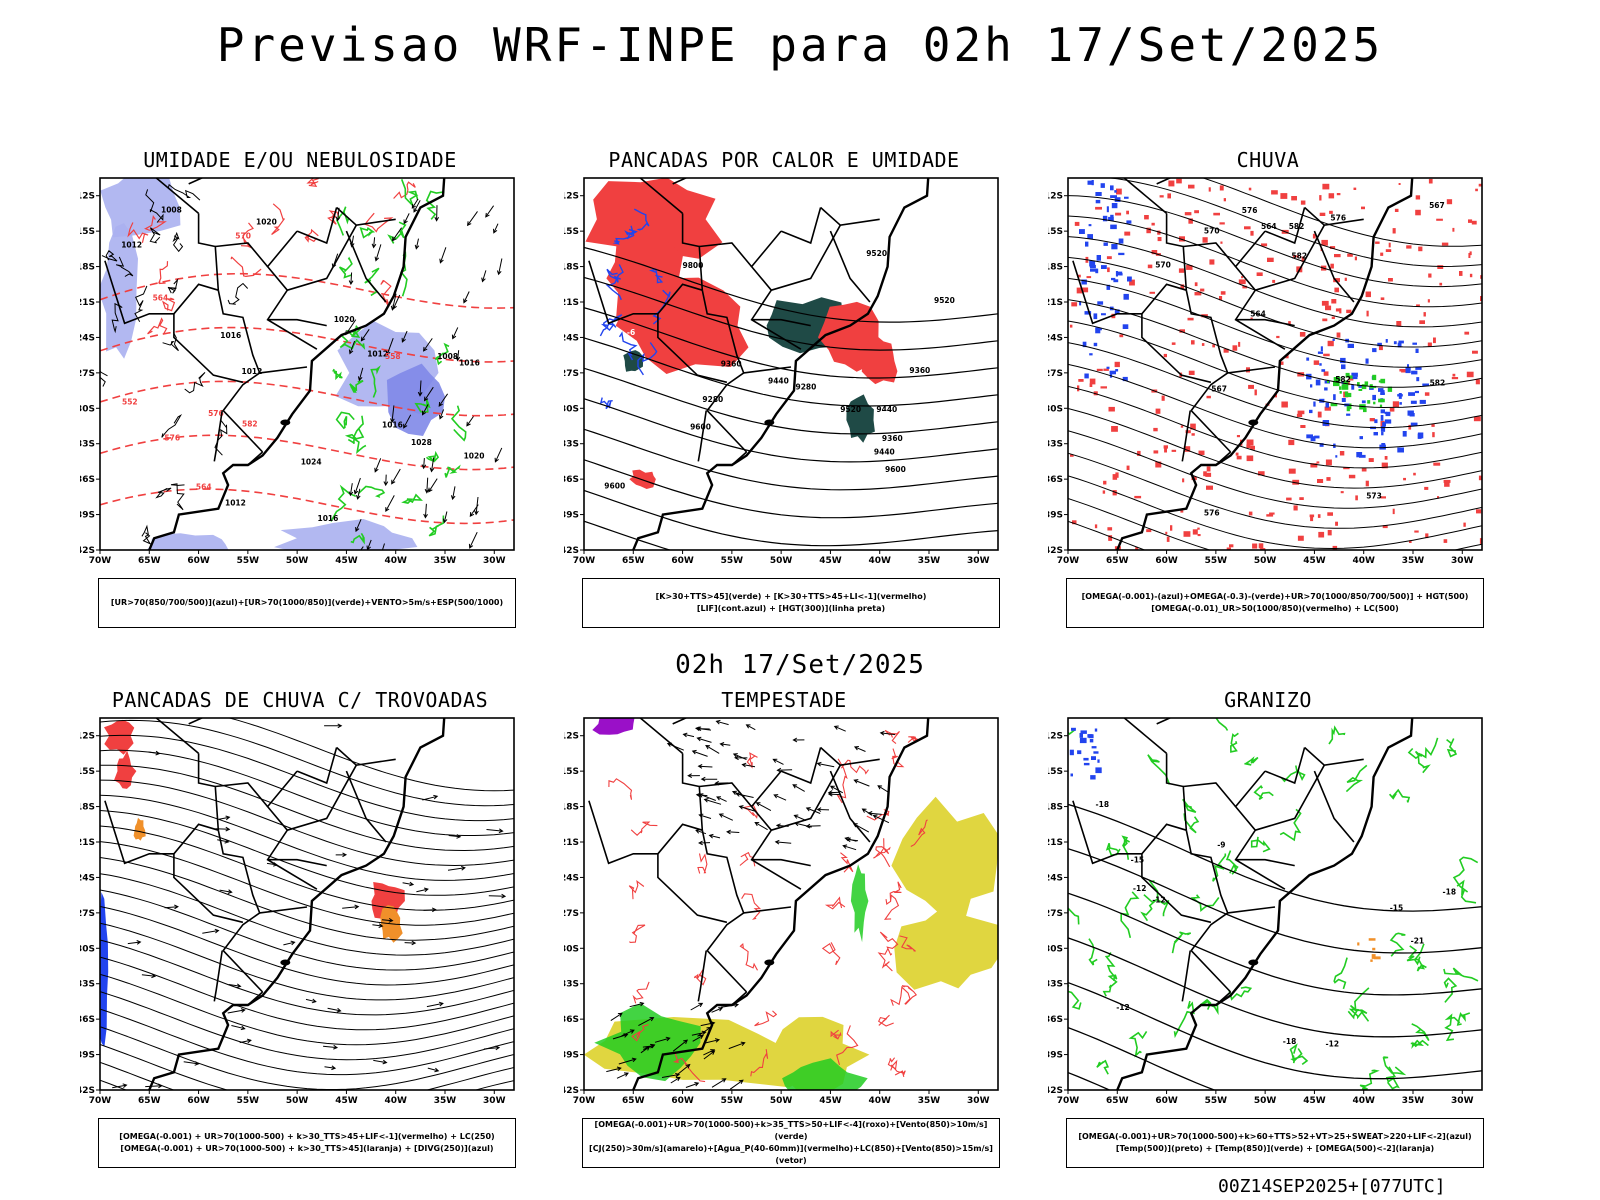  What do you see at coordinates (250, 423) in the screenshot?
I see `contour-label: 582` at bounding box center [250, 423].